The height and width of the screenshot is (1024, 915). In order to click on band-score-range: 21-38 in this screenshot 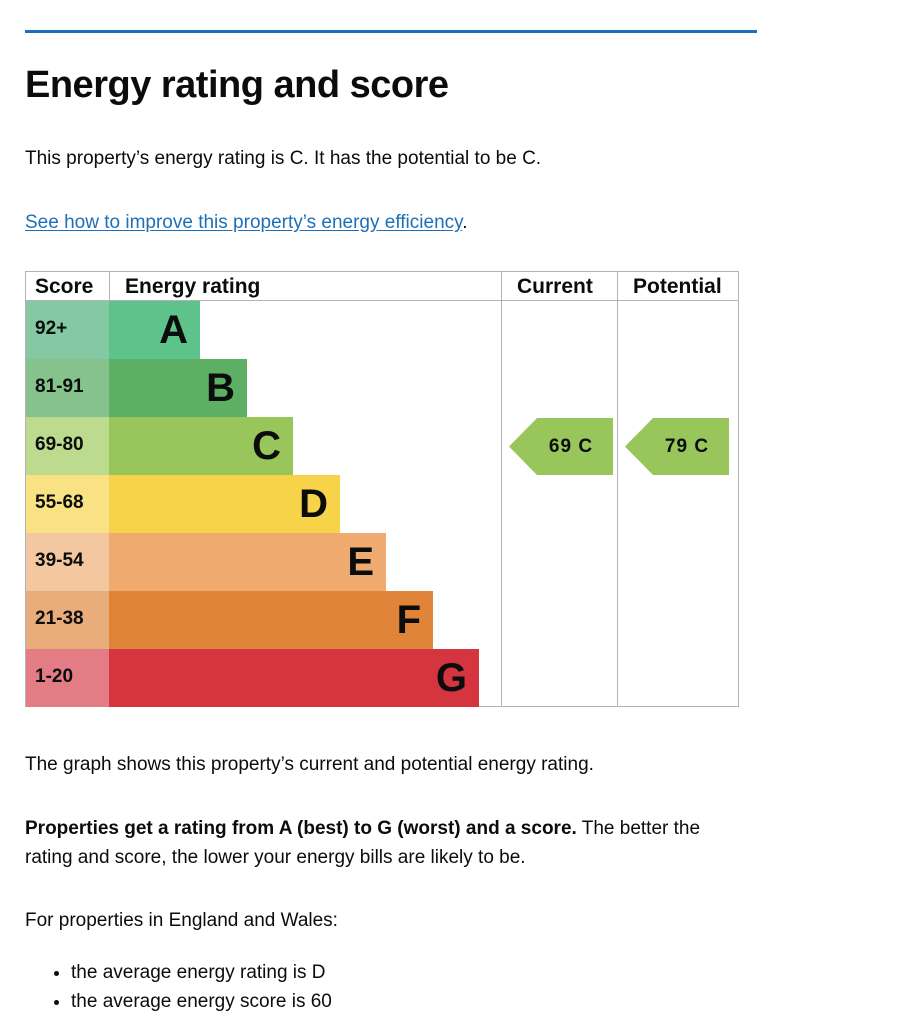, I will do `click(67, 620)`.